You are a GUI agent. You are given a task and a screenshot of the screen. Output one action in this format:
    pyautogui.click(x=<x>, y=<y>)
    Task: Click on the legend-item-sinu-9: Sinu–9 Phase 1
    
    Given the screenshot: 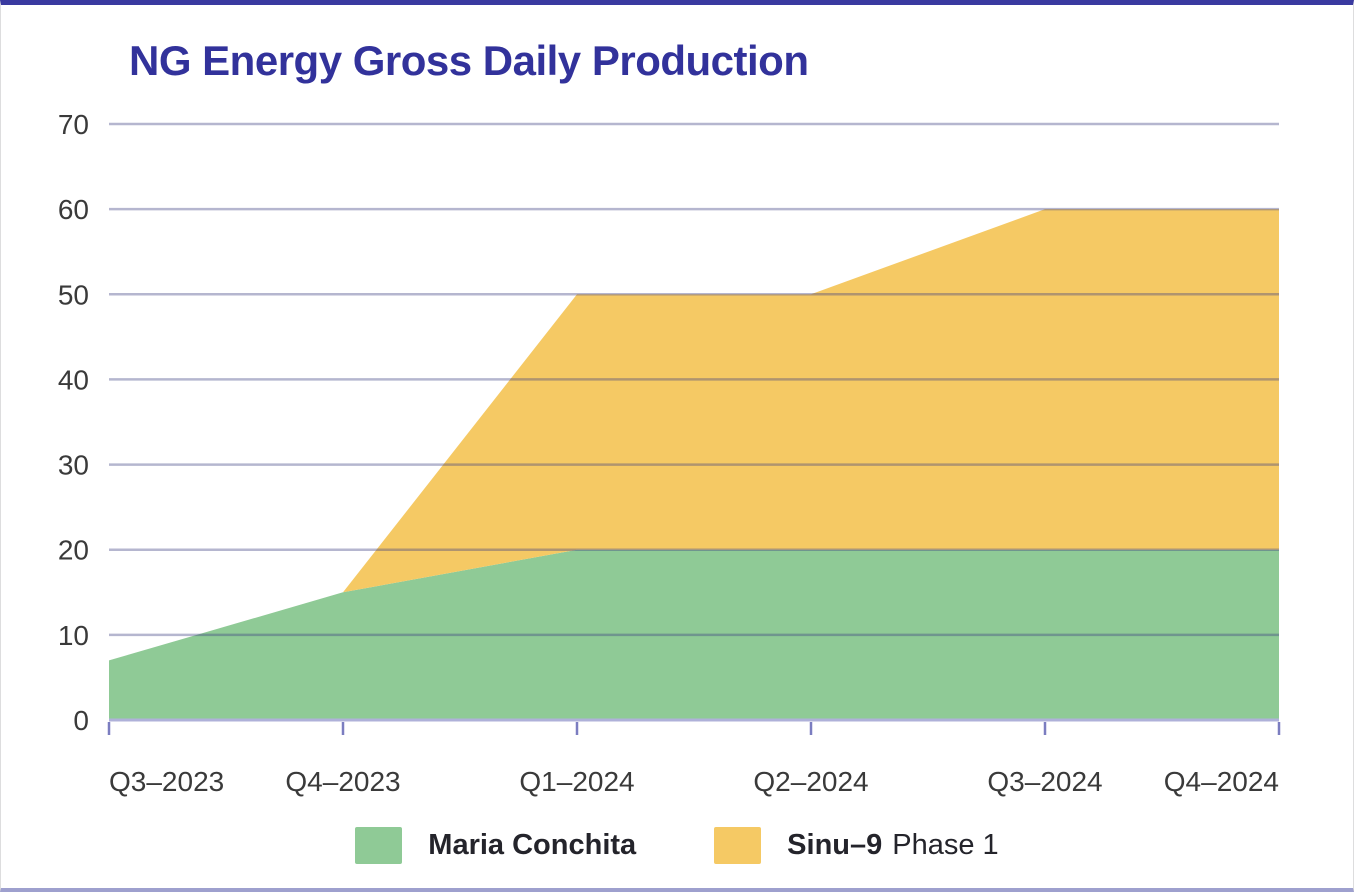 What is the action you would take?
    pyautogui.click(x=856, y=845)
    